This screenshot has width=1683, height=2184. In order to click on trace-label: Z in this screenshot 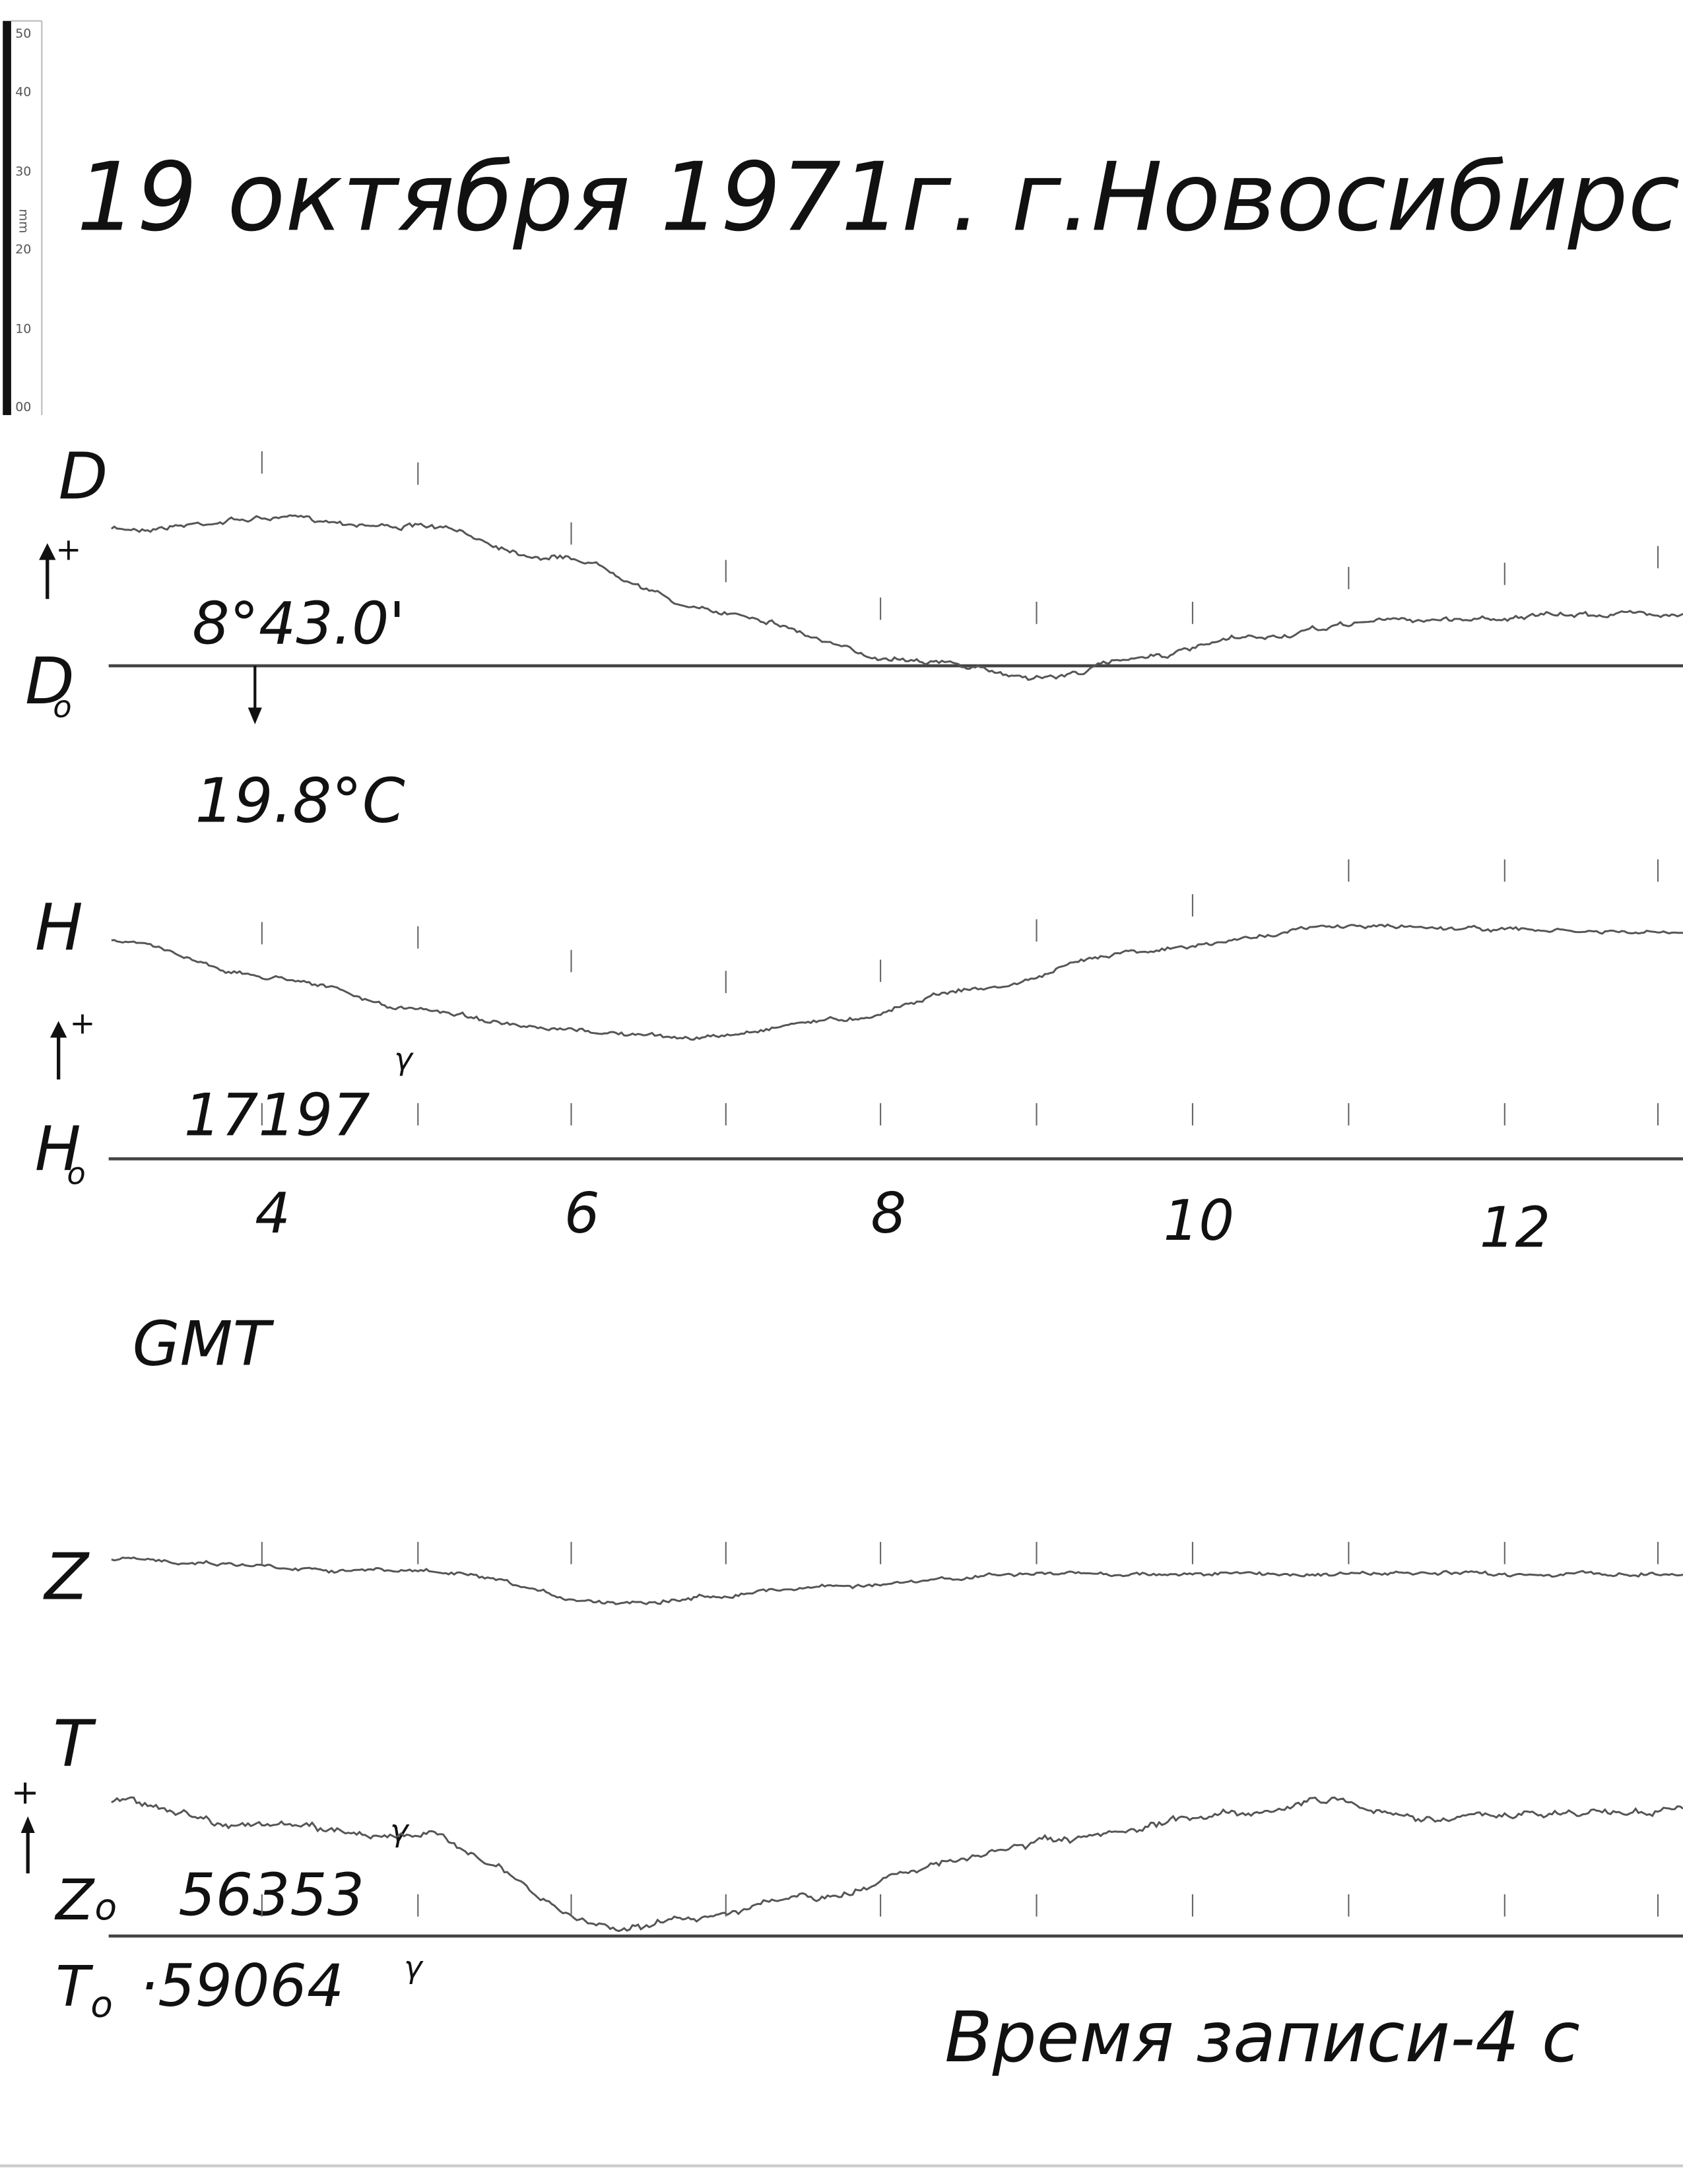, I will do `click(66, 1576)`.